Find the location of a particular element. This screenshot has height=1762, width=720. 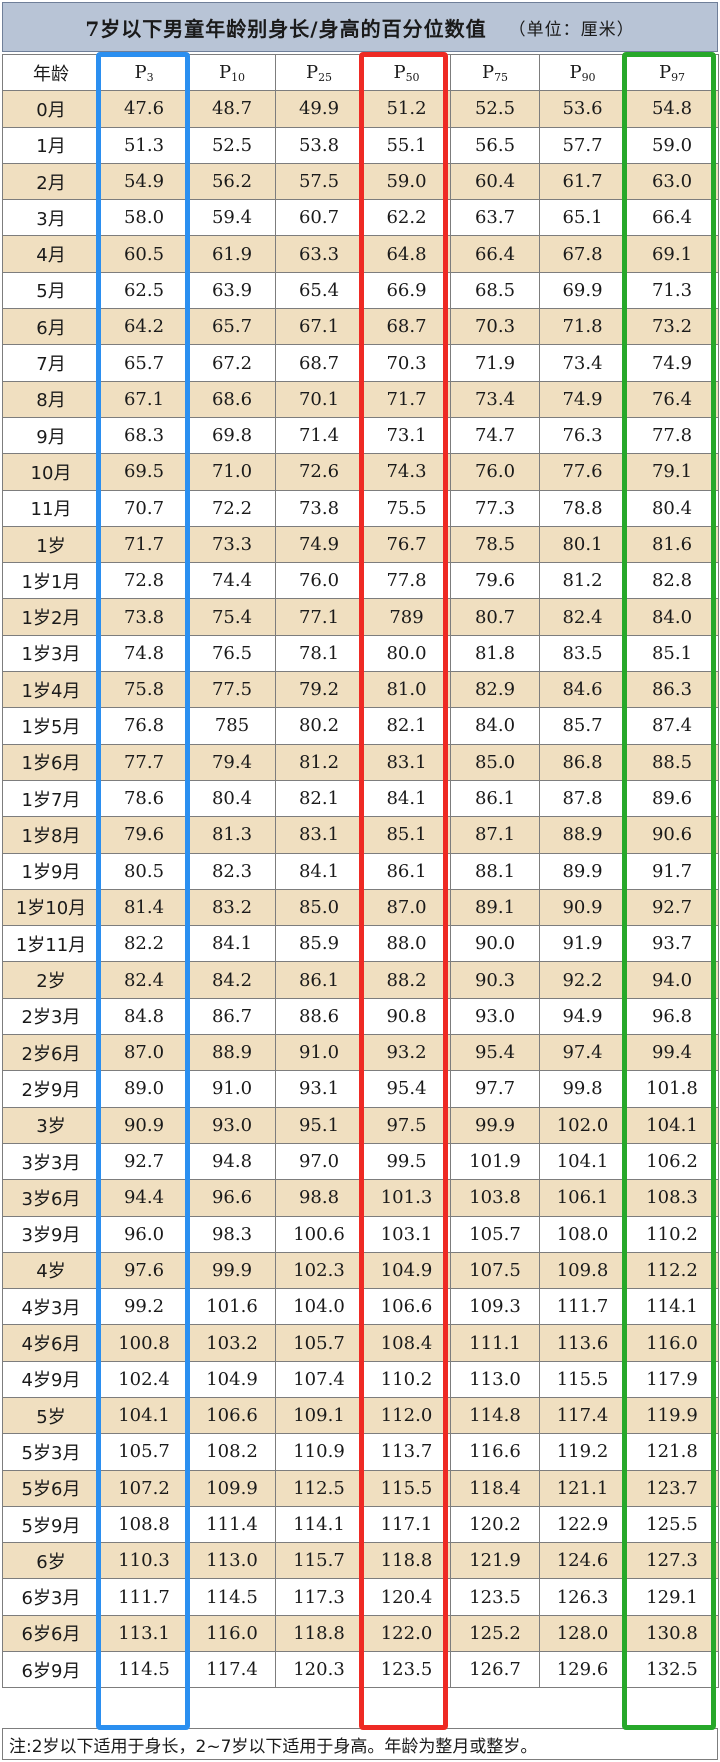

table-row: 10月 69.5 71.0 72.6 74.3 76.0 77.6 79.1 is located at coordinates (360, 472).